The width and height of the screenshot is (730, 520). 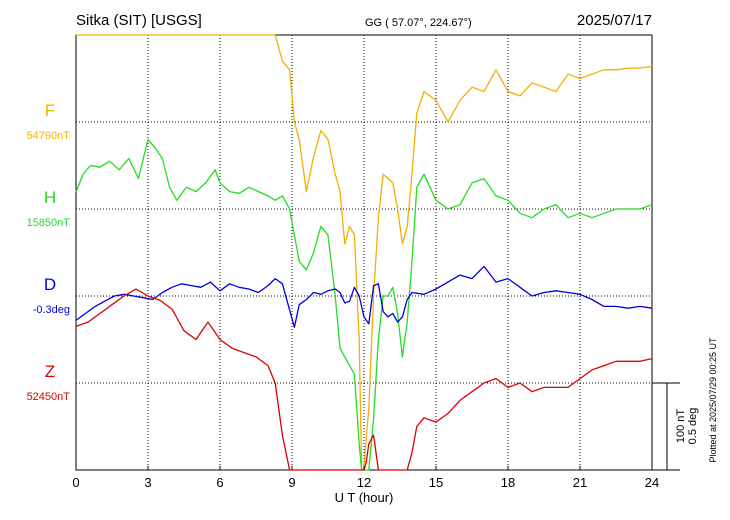 What do you see at coordinates (291, 482) in the screenshot?
I see `x-tick-label: 9` at bounding box center [291, 482].